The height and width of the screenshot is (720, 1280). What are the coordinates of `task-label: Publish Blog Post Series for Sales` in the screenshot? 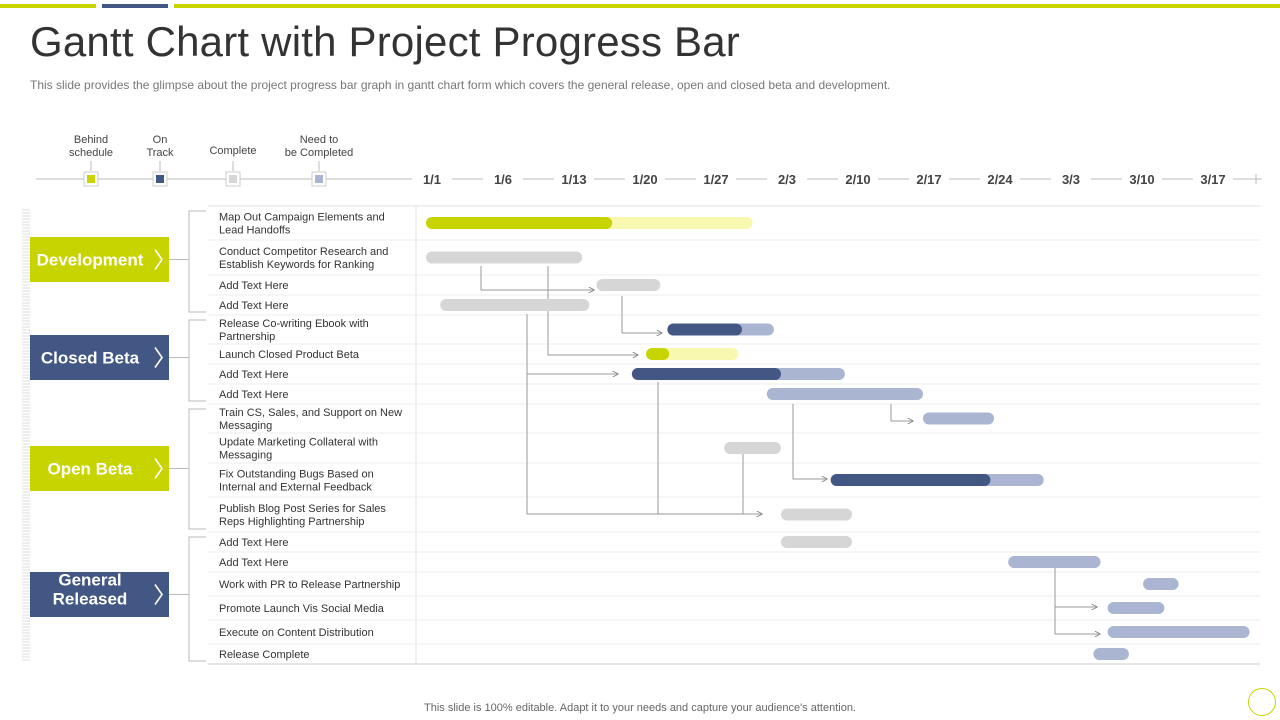 It's located at (302, 509).